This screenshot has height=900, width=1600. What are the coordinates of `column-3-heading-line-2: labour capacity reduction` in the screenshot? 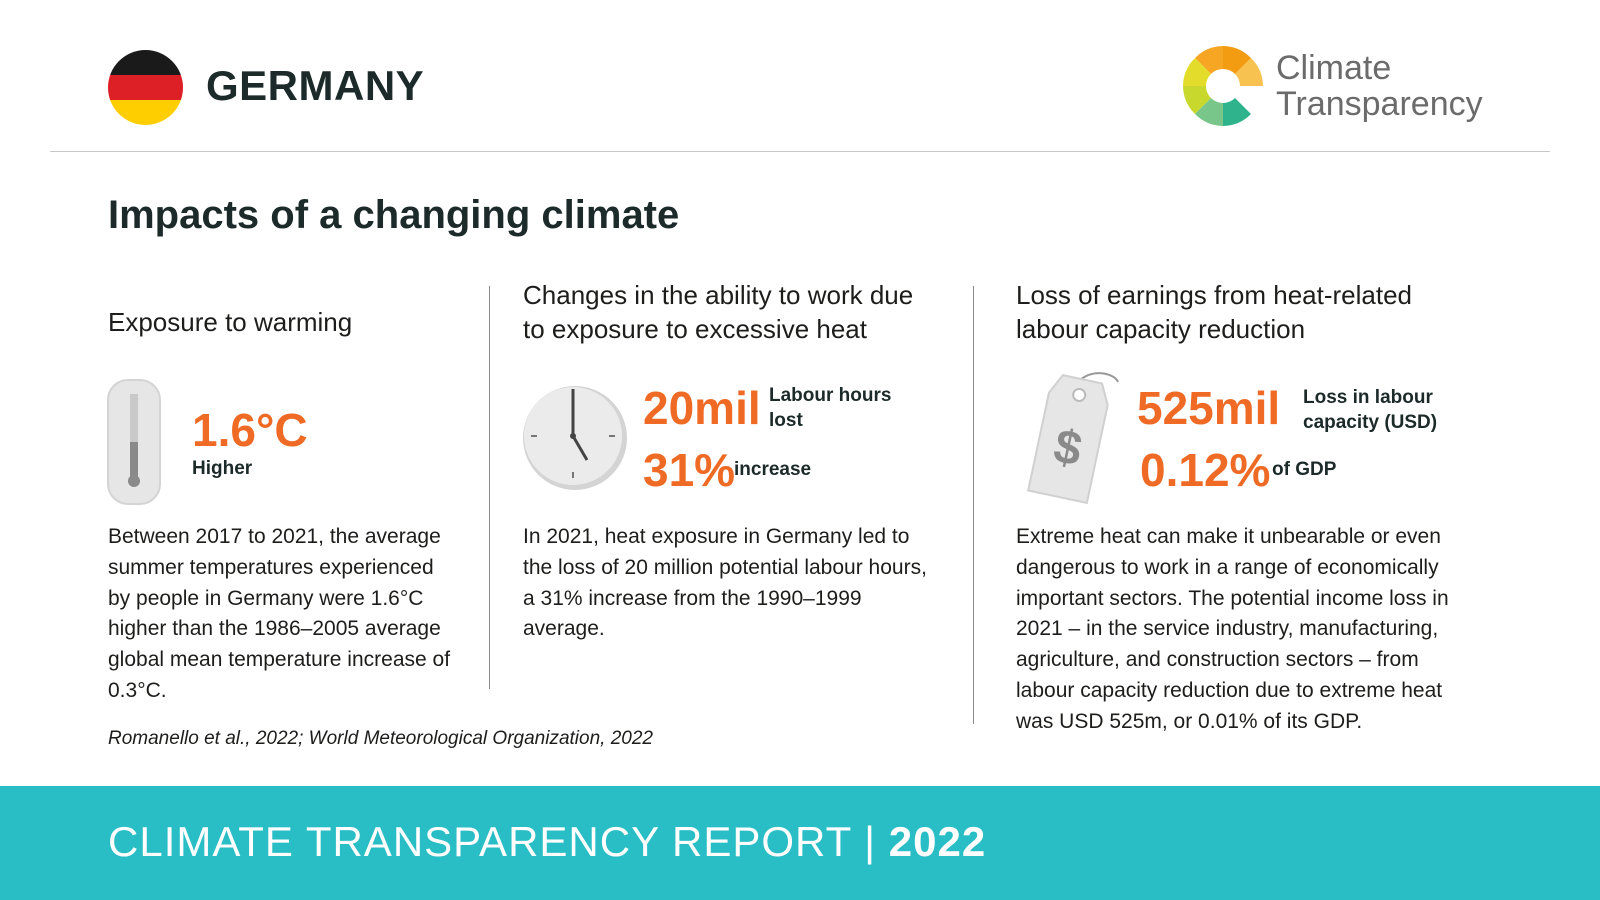 It's located at (1161, 329).